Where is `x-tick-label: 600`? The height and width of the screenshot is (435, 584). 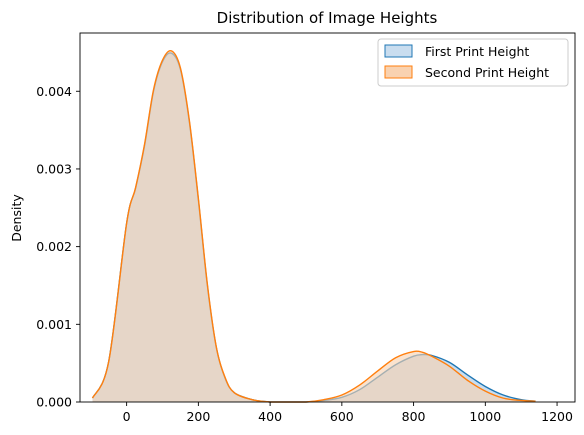
x-tick-label: 600 is located at coordinates (342, 416).